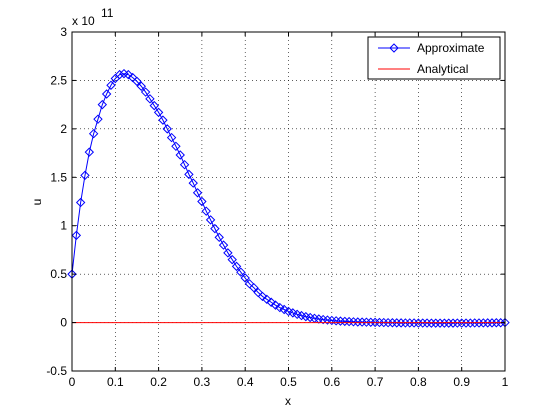  Describe the element at coordinates (58, 80) in the screenshot. I see `y-tick-label: 2.5` at that location.